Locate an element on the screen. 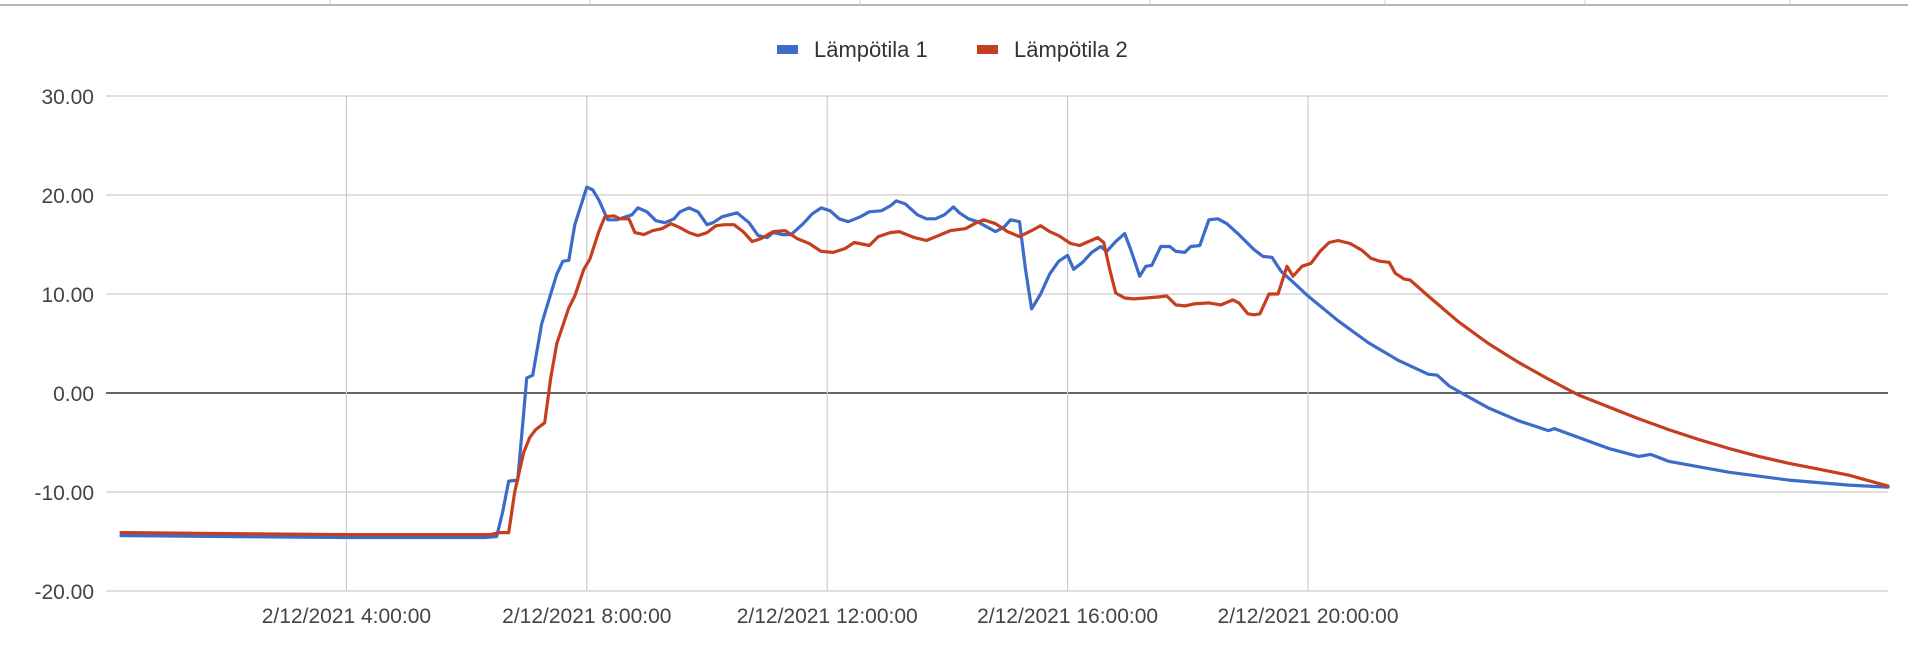 This screenshot has width=1908, height=661. x-tick-label: 2/12/2021 12:00:00 is located at coordinates (827, 616).